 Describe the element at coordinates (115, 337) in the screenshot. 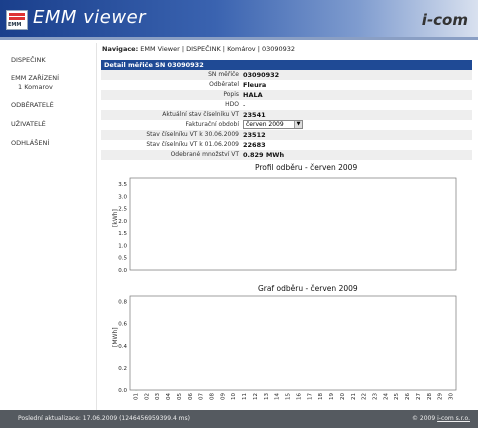

I see `cumulative-chart-ylabel: [MWh]` at that location.